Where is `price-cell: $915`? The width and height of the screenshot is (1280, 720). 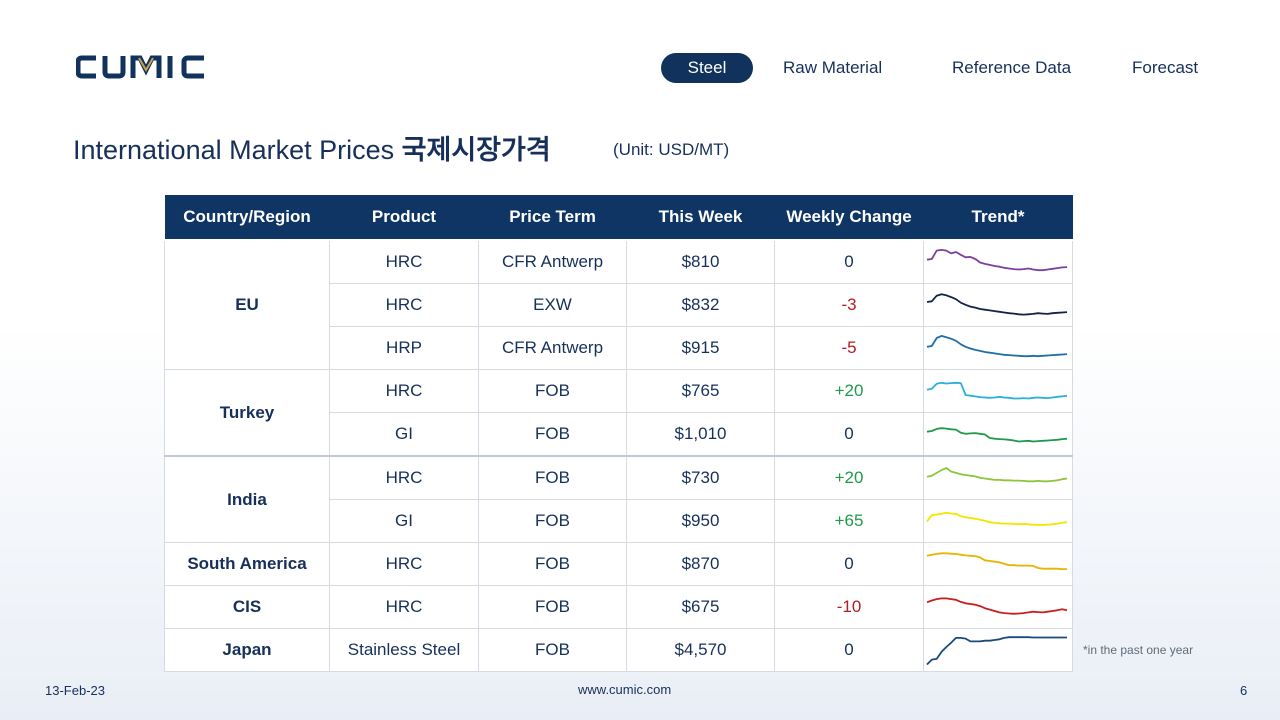
price-cell: $915 is located at coordinates (700, 348).